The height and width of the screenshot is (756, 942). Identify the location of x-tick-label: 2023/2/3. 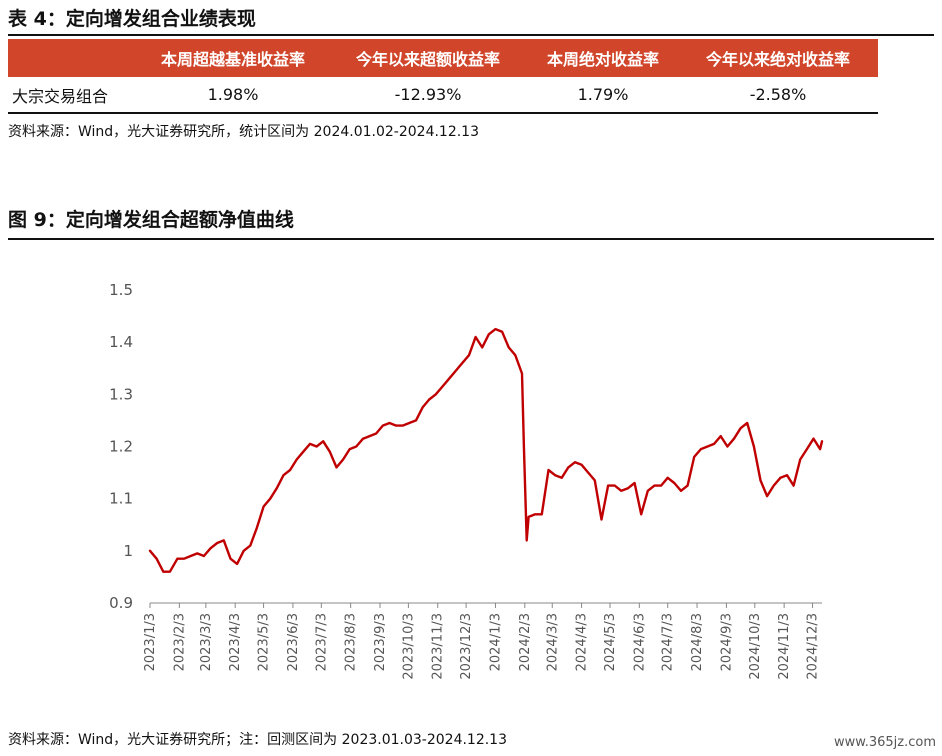
(179, 642).